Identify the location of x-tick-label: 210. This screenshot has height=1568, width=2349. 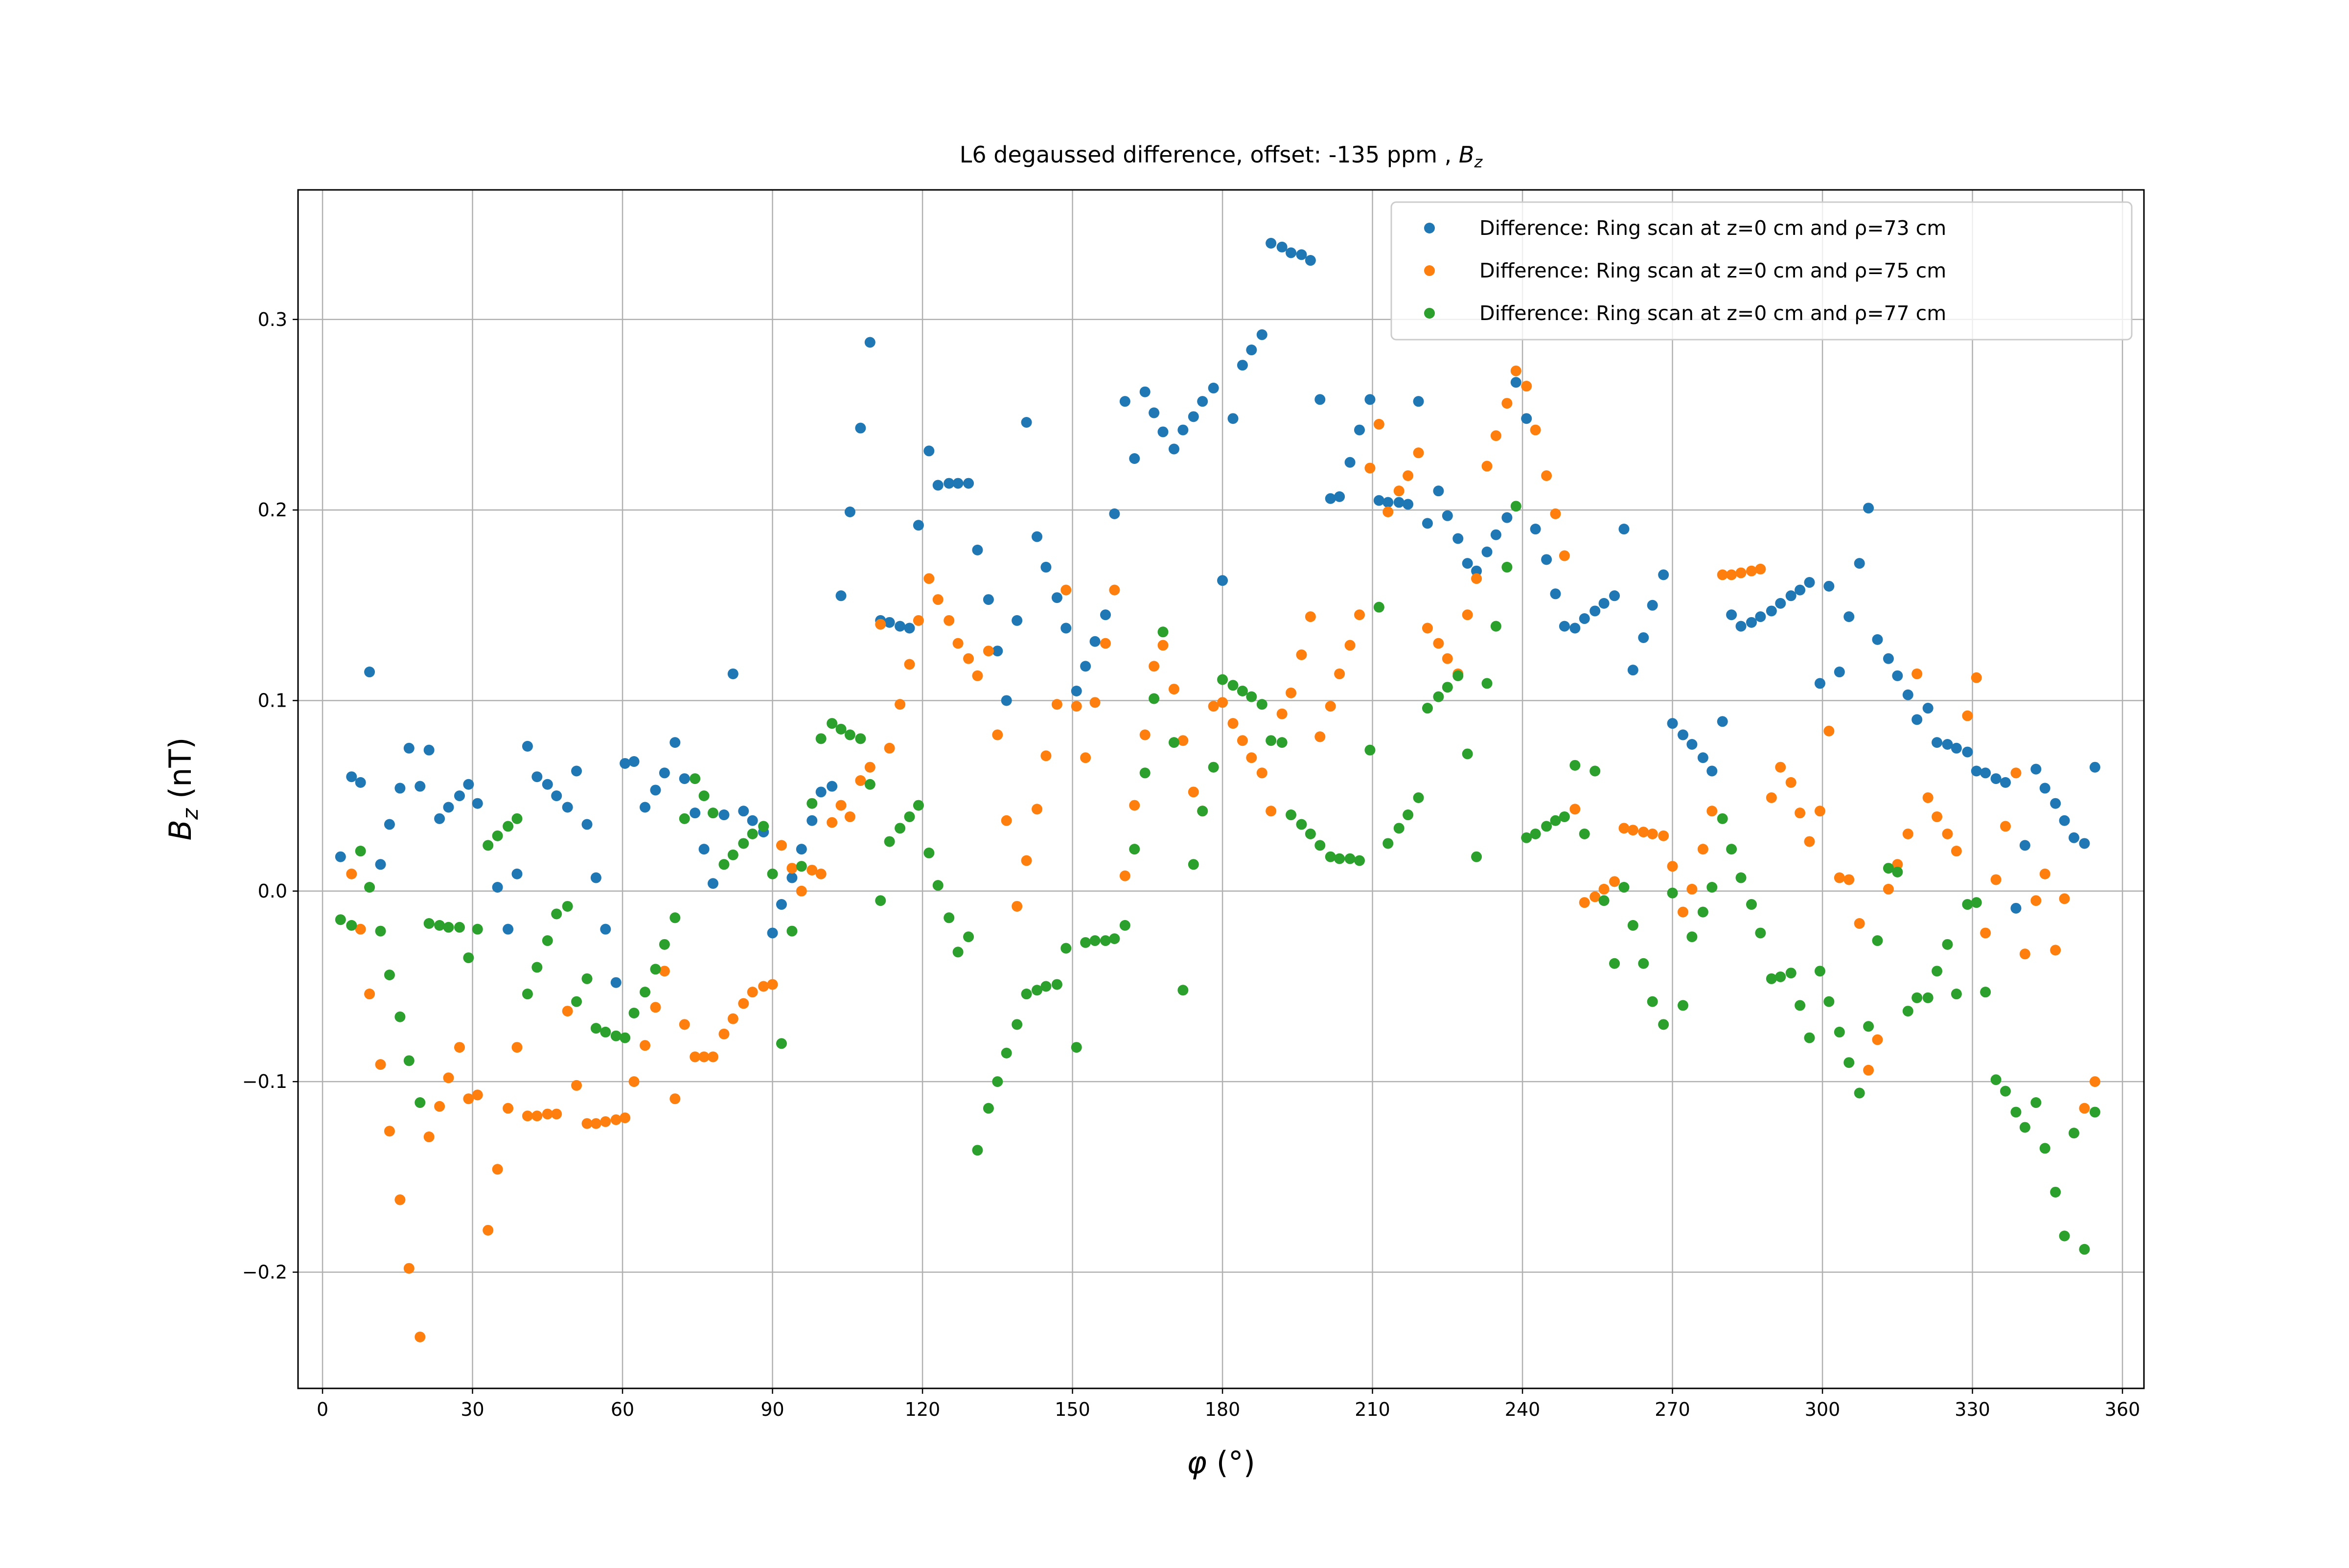
(1373, 1409).